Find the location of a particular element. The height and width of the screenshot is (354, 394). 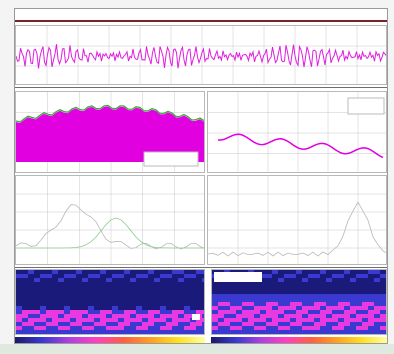

sparse-left-svg is located at coordinates (110, 220).